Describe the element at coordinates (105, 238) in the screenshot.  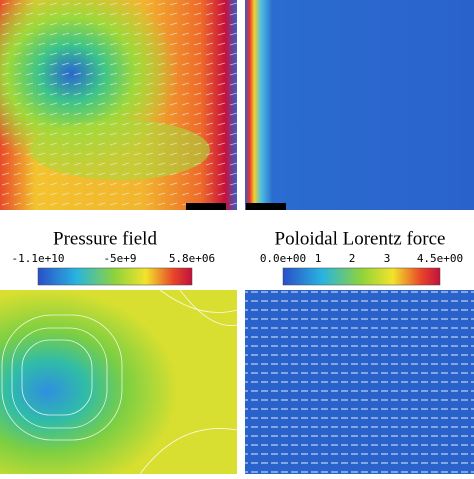
I see `colorbar-title: Pressure field` at that location.